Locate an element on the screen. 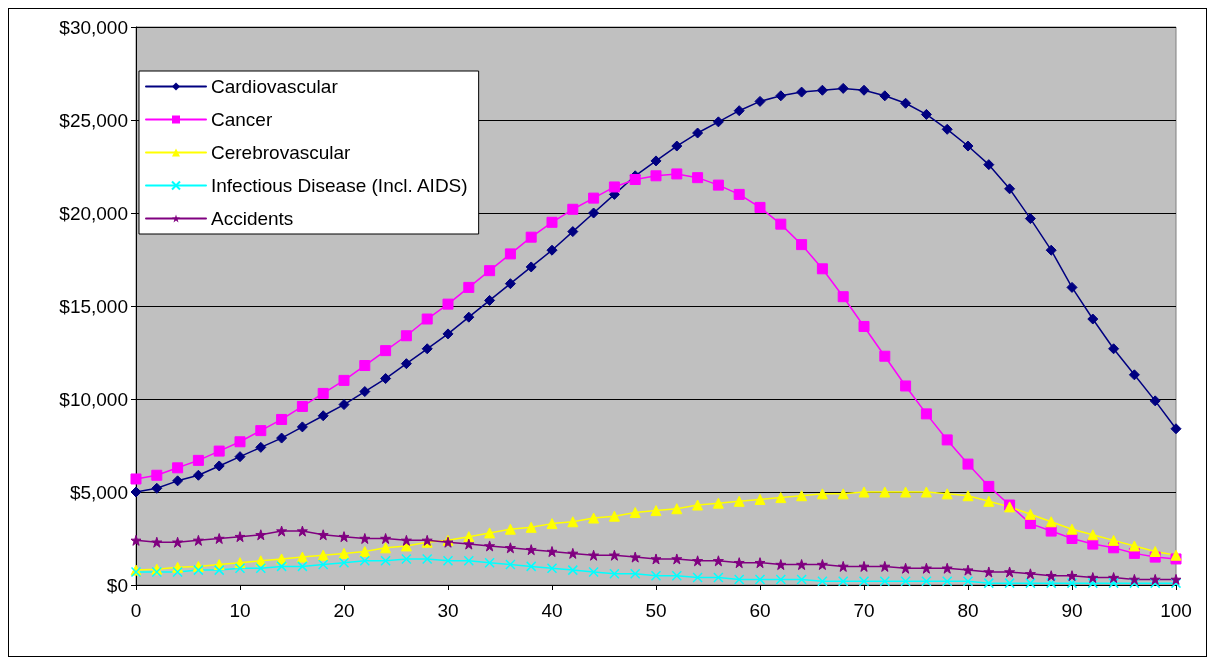  x-tick-label: 0 is located at coordinates (136, 610).